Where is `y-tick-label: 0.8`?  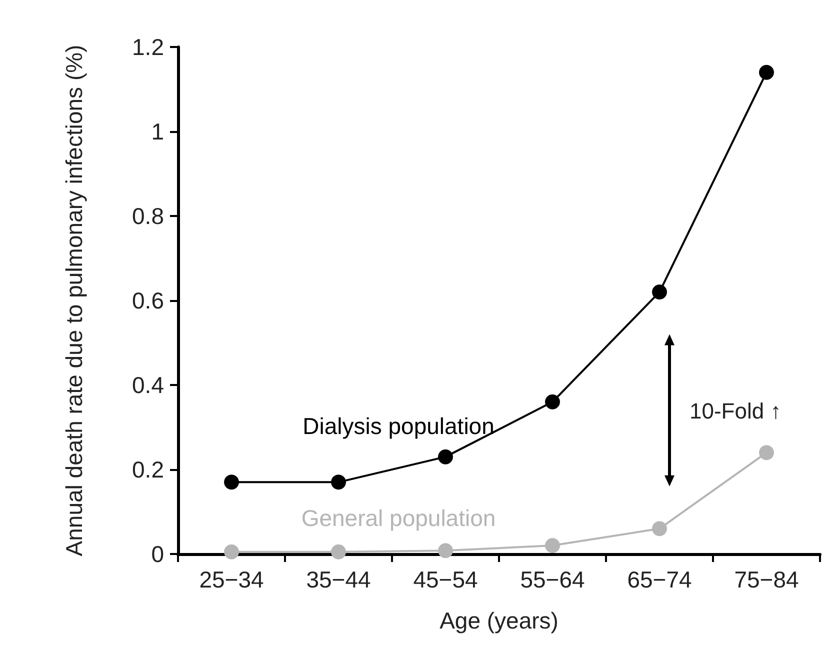
y-tick-label: 0.8 is located at coordinates (148, 216).